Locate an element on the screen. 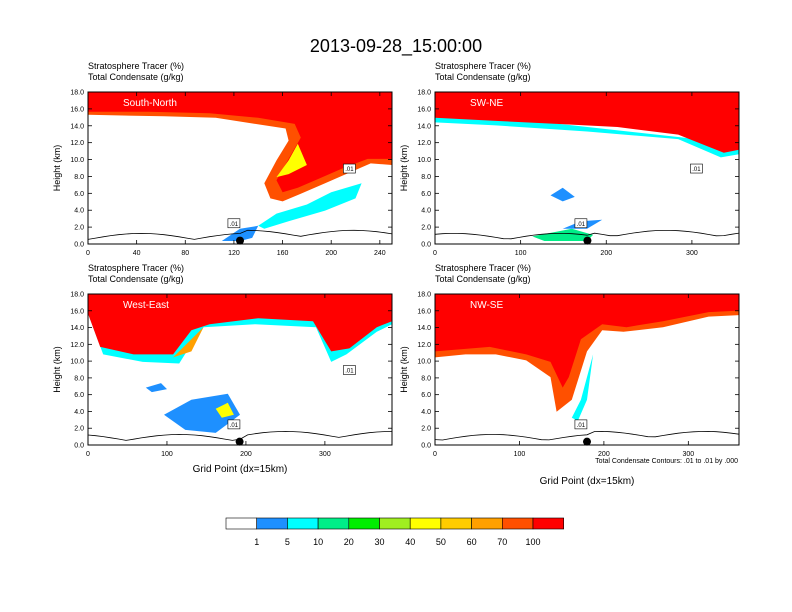 The height and width of the screenshot is (612, 792). panel-label: SW-NE is located at coordinates (486, 103).